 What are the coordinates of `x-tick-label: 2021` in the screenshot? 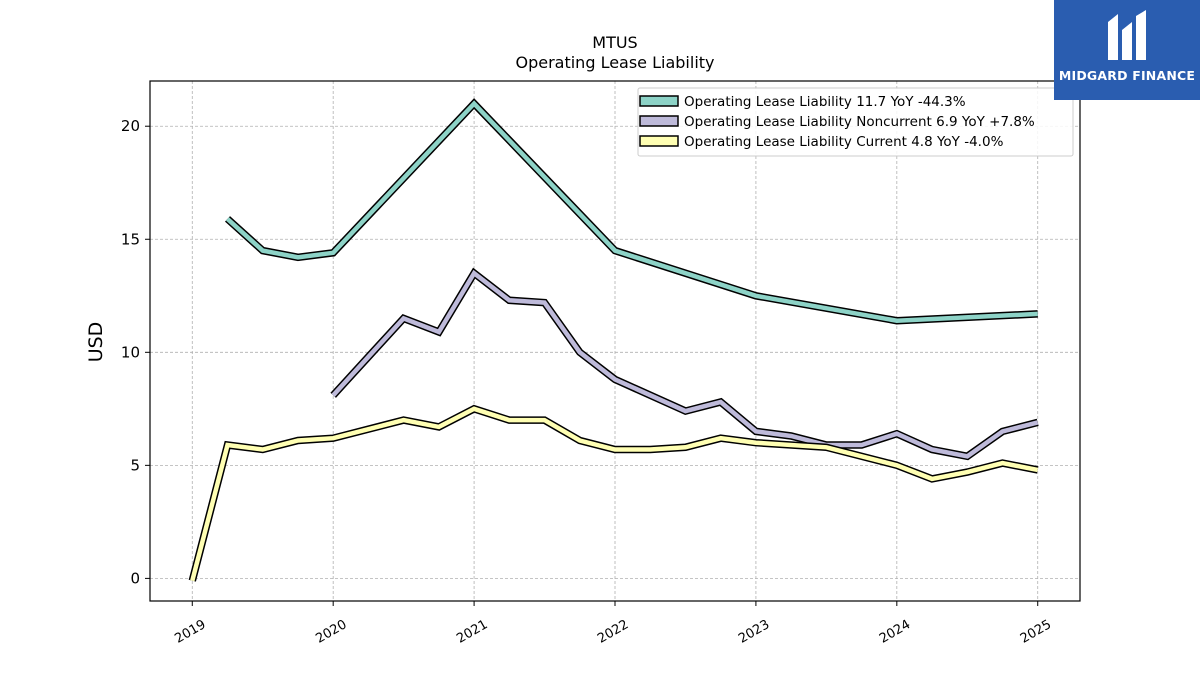 It's located at (472, 632).